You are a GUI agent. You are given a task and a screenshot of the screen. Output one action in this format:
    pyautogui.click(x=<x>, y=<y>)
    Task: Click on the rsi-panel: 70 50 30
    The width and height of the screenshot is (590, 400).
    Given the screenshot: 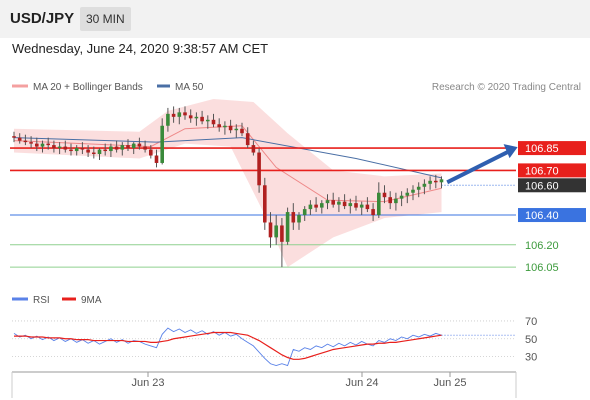 What is the action you would take?
    pyautogui.click(x=274, y=341)
    